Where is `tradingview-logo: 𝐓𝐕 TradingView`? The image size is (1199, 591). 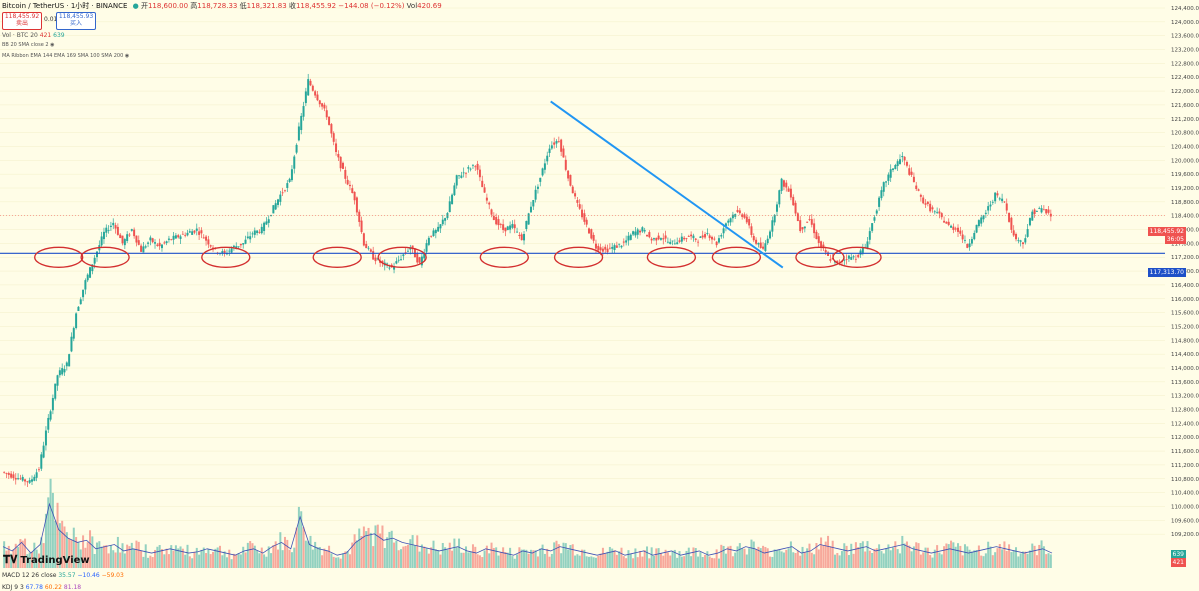 tradingview-logo: 𝐓𝐕 TradingView is located at coordinates (46, 559).